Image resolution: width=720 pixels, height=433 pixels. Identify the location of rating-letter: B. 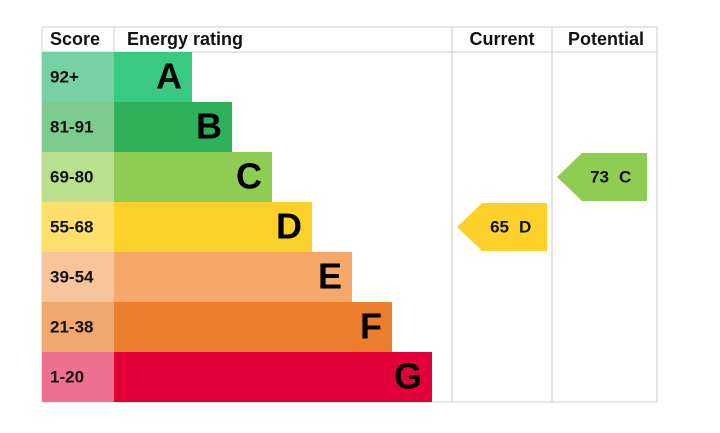
(209, 126).